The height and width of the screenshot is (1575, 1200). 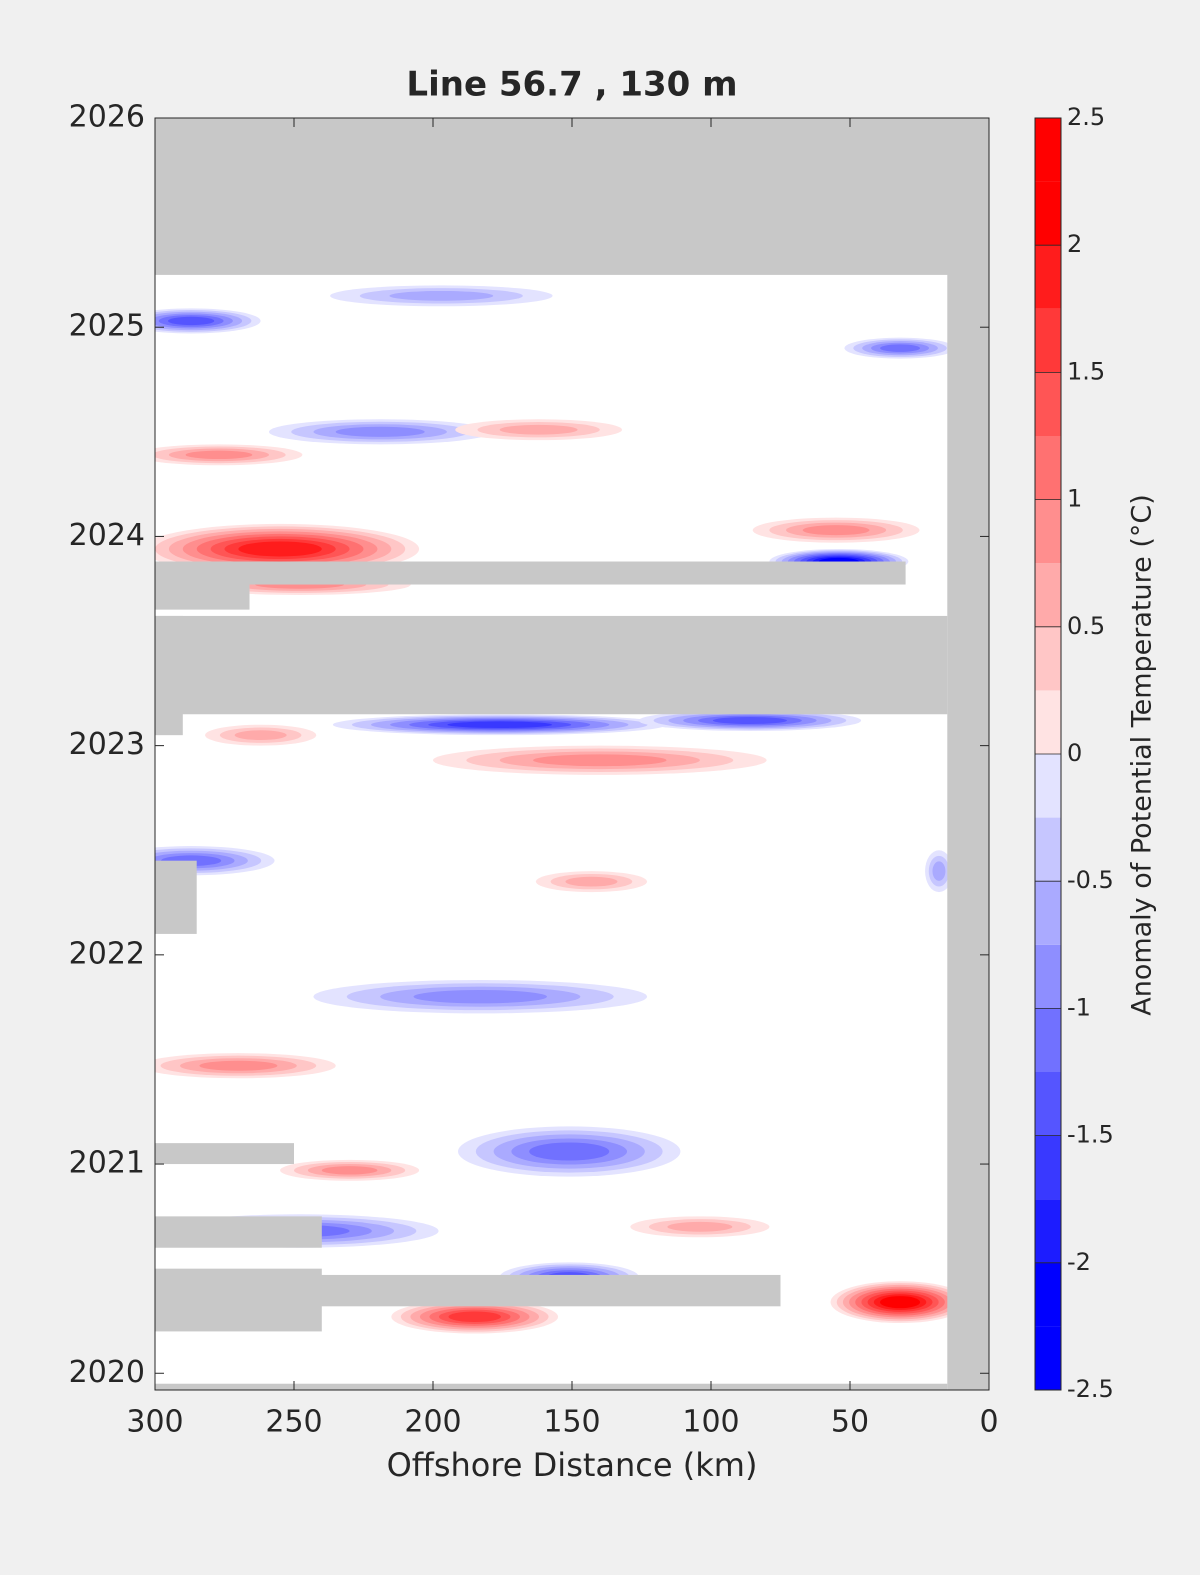 I want to click on y-tick-label: 2025, so click(x=107, y=326).